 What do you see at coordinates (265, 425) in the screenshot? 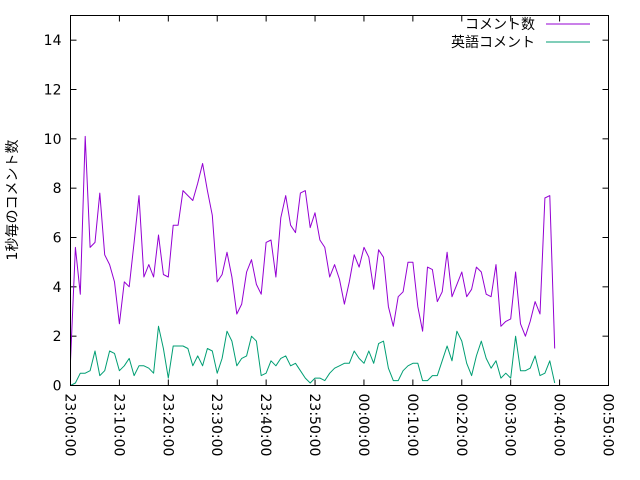
I see `x-tick-label: 23:40:00` at bounding box center [265, 425].